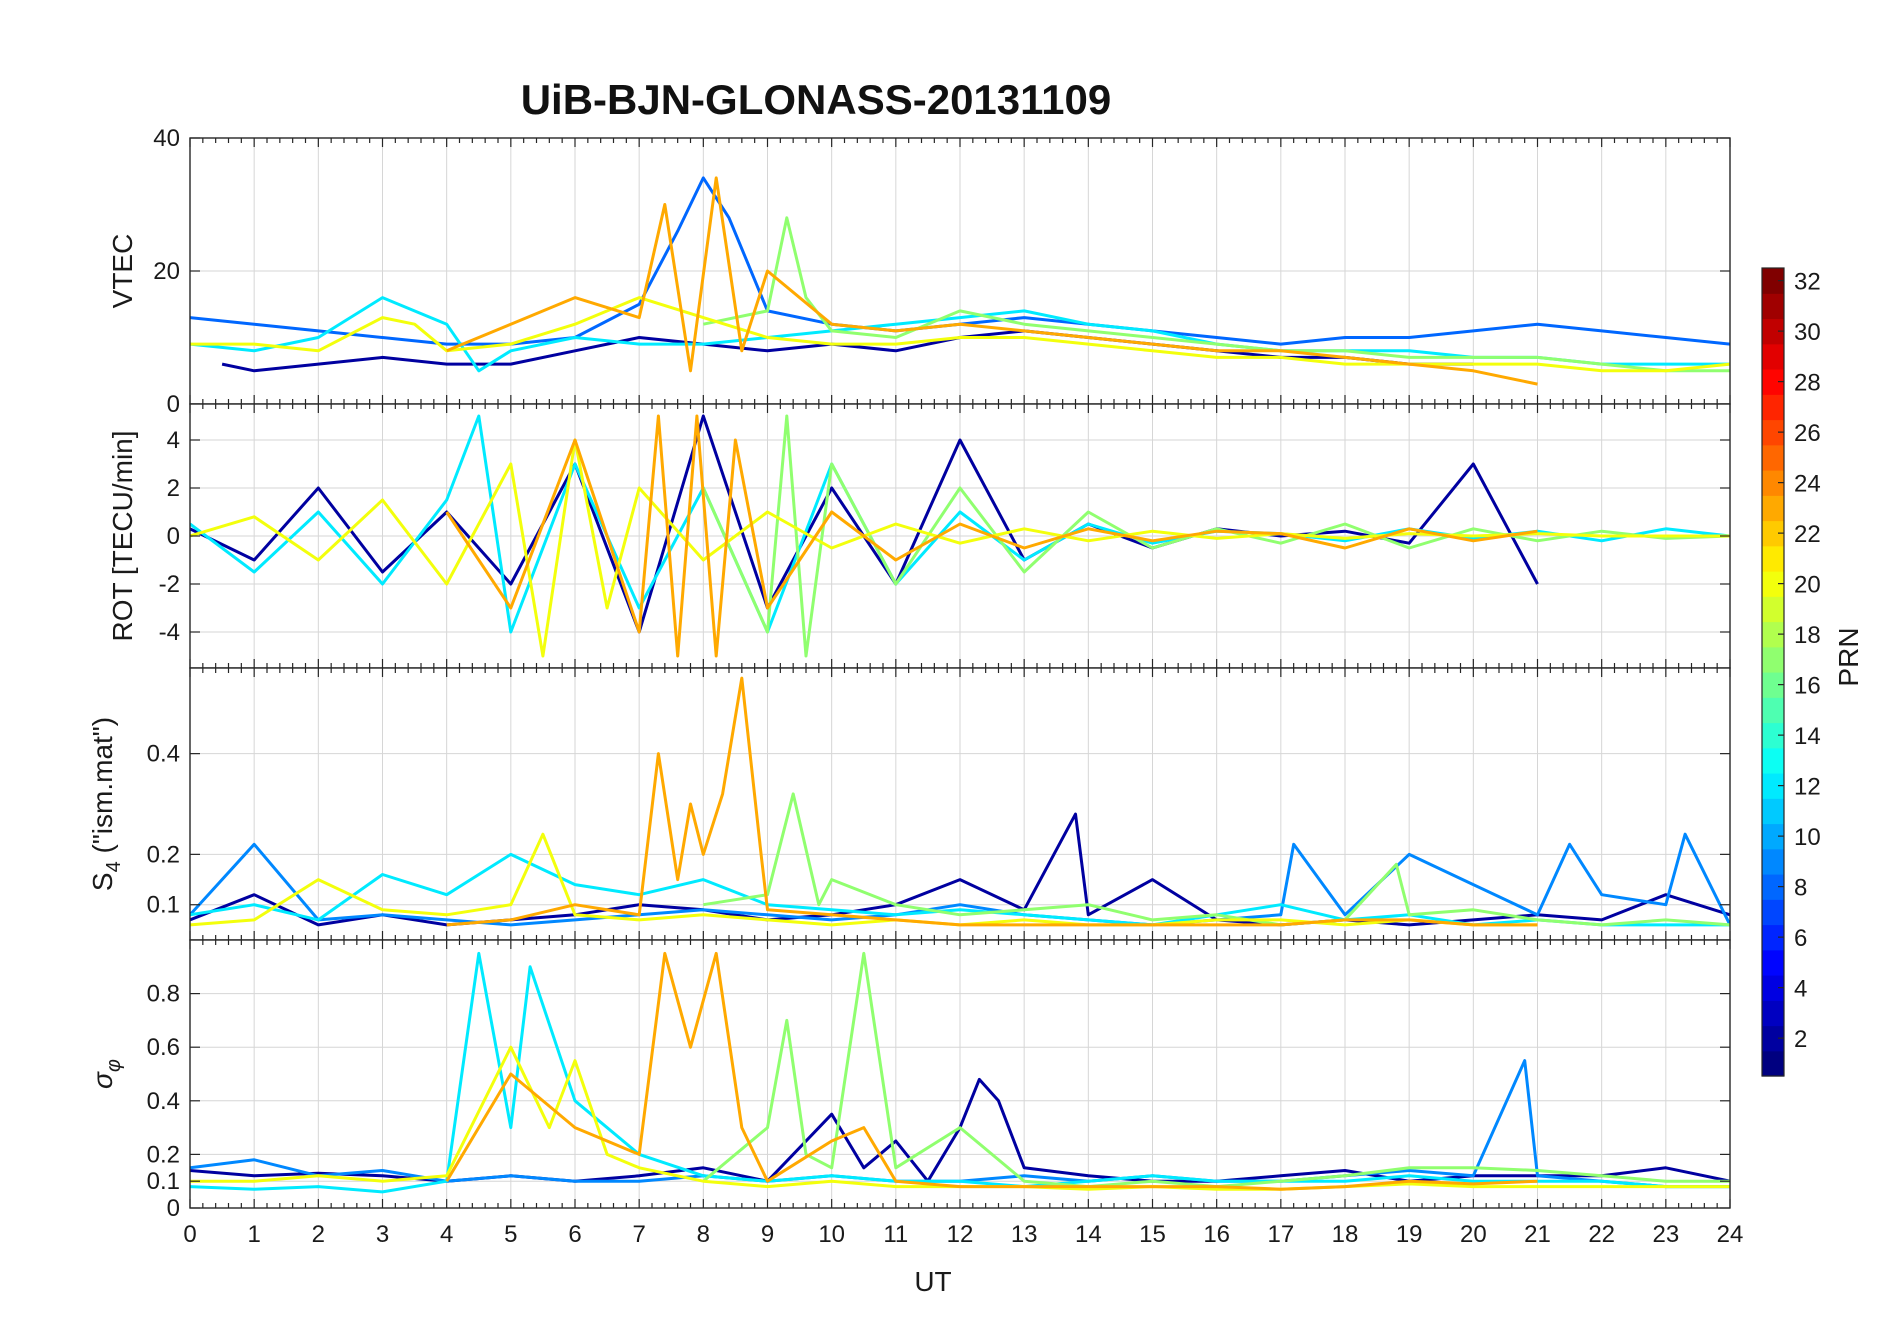 The height and width of the screenshot is (1330, 1902). What do you see at coordinates (1601, 1234) in the screenshot?
I see `x-tick-label: 22` at bounding box center [1601, 1234].